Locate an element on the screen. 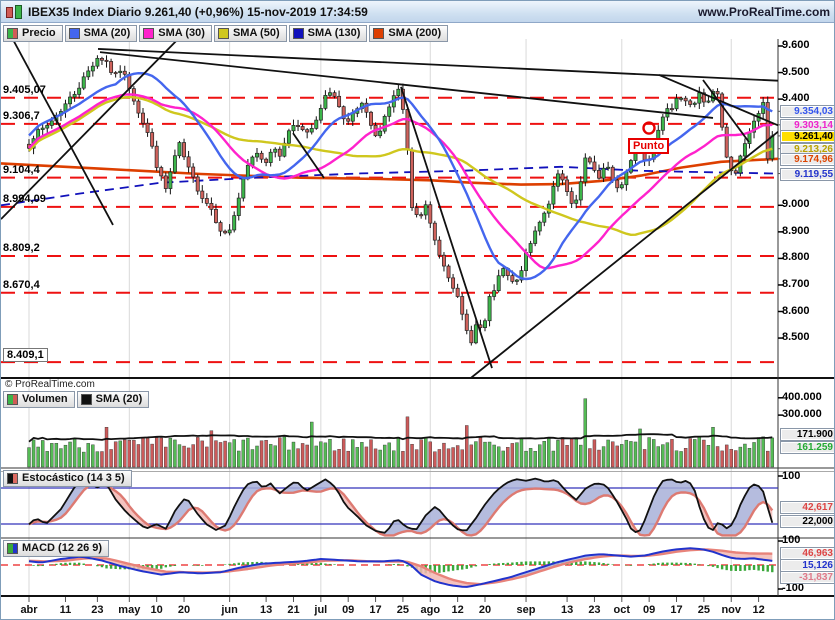  legend-item-estoc-stico-14-3-5-: Estocástico (14 3 5) is located at coordinates (67, 478).